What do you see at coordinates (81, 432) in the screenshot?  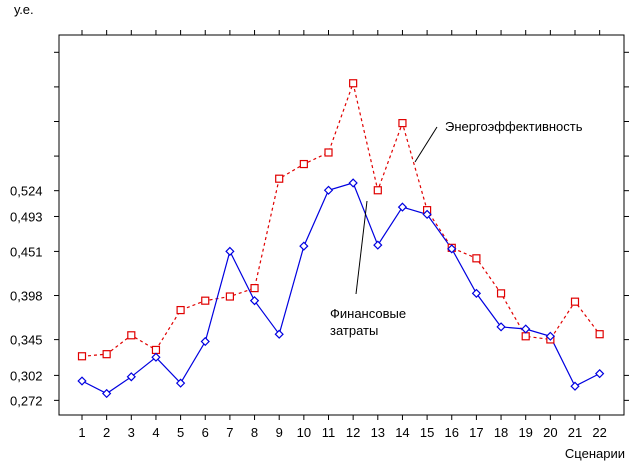 I see `x-tick-label: 1` at bounding box center [81, 432].